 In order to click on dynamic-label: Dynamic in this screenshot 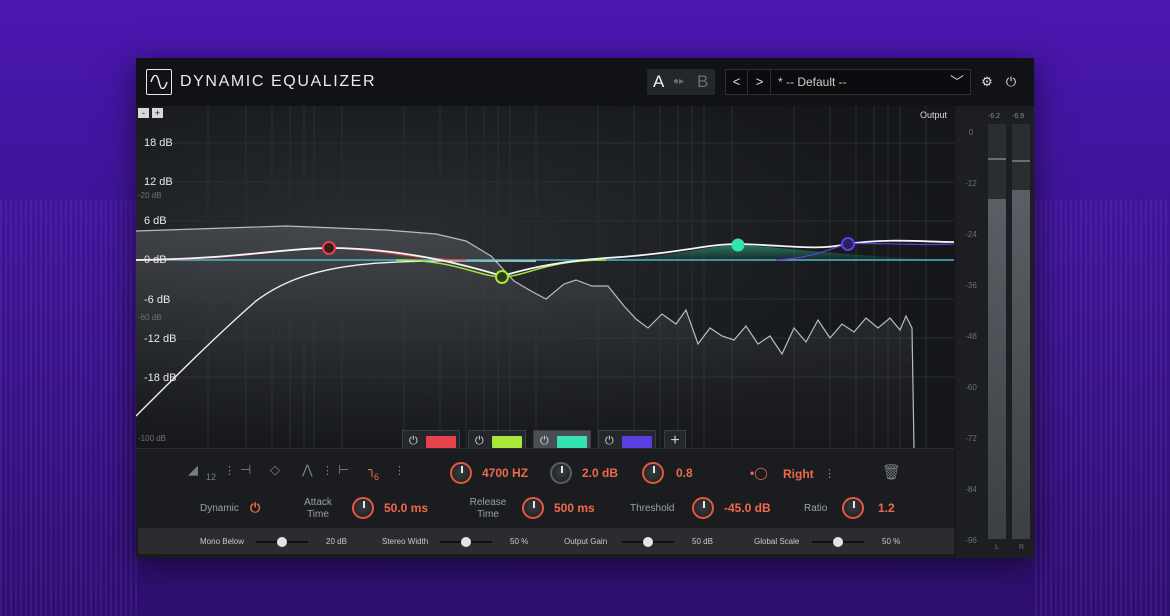, I will do `click(219, 508)`.